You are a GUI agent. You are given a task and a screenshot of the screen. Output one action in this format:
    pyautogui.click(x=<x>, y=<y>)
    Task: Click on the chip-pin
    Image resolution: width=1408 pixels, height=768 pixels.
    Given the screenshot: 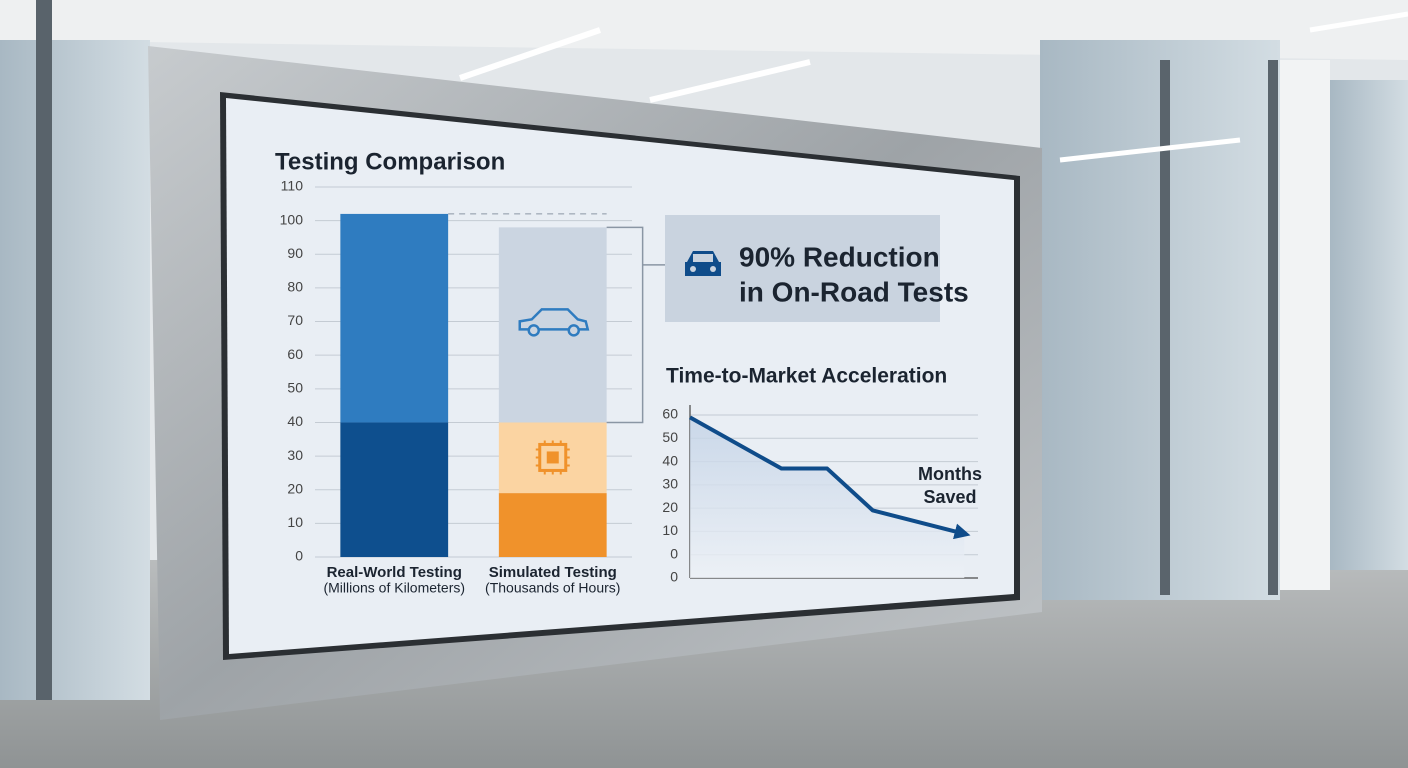 What is the action you would take?
    pyautogui.click(x=552, y=457)
    